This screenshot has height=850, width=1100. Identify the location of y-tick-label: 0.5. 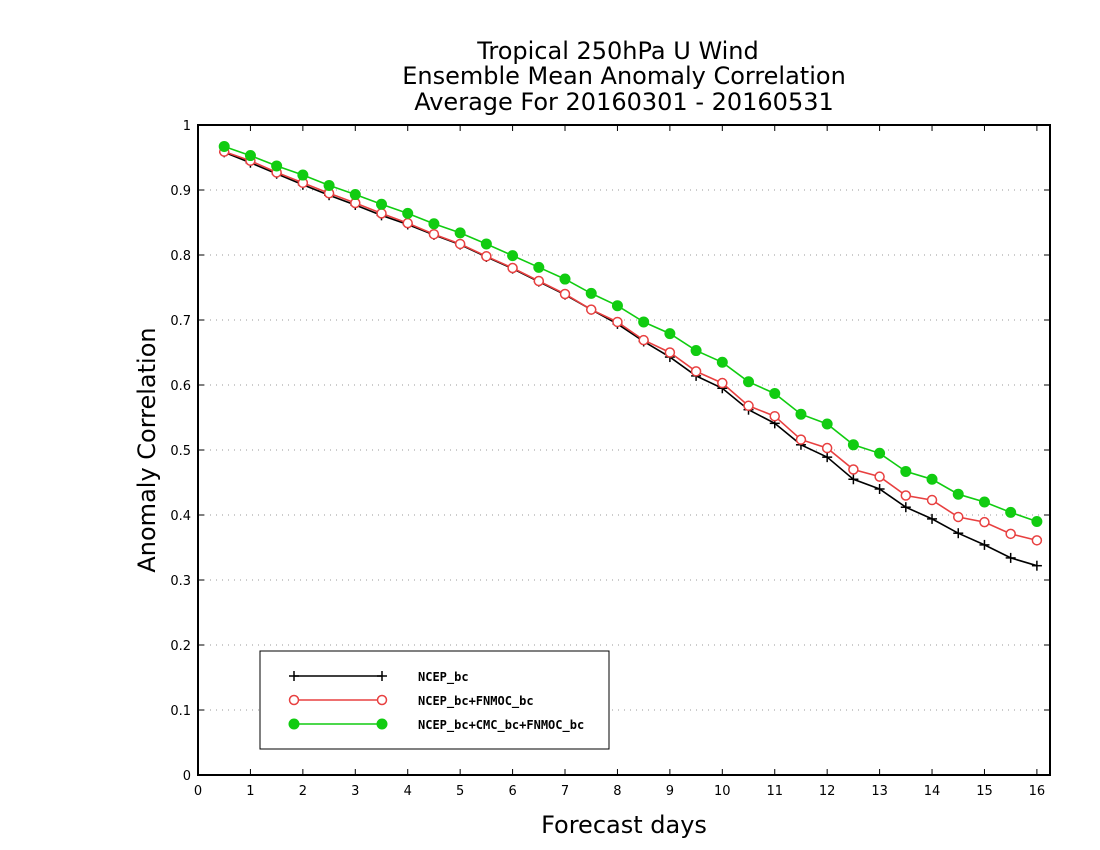
(180, 451).